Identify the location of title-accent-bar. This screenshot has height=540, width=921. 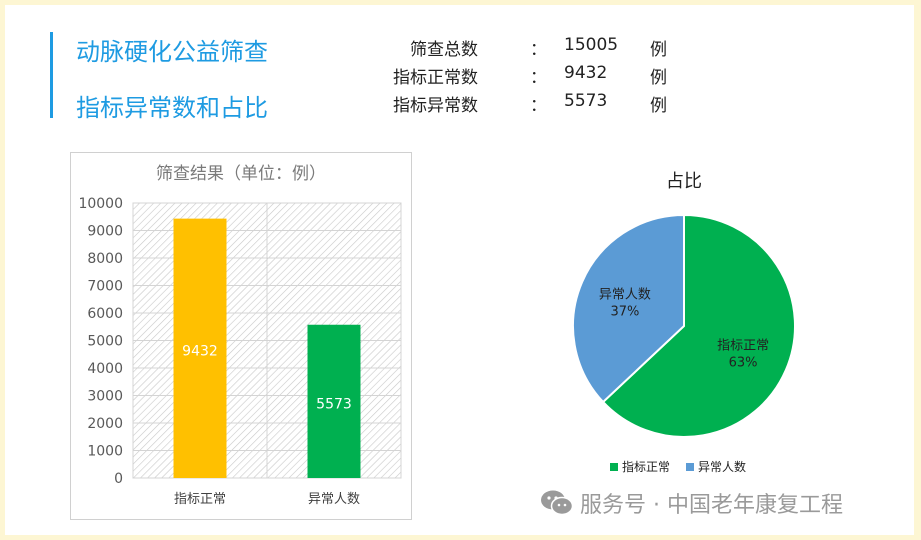
(51, 75).